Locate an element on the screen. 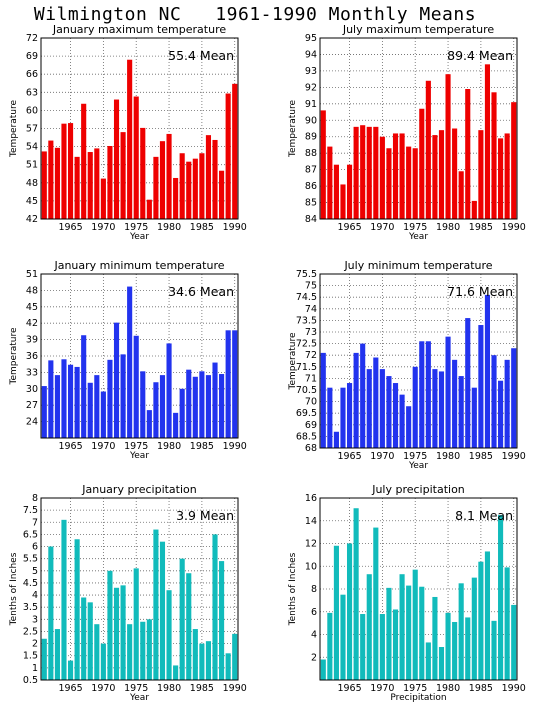 The height and width of the screenshot is (711, 536). y-tick-label: 3.5 is located at coordinates (30, 607).